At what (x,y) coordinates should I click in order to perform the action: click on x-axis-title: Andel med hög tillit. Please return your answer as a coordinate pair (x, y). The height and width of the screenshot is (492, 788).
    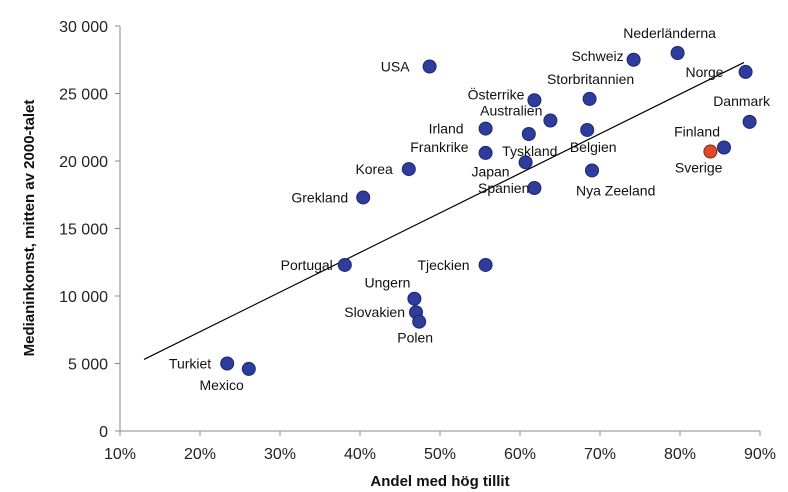
    Looking at the image, I should click on (439, 481).